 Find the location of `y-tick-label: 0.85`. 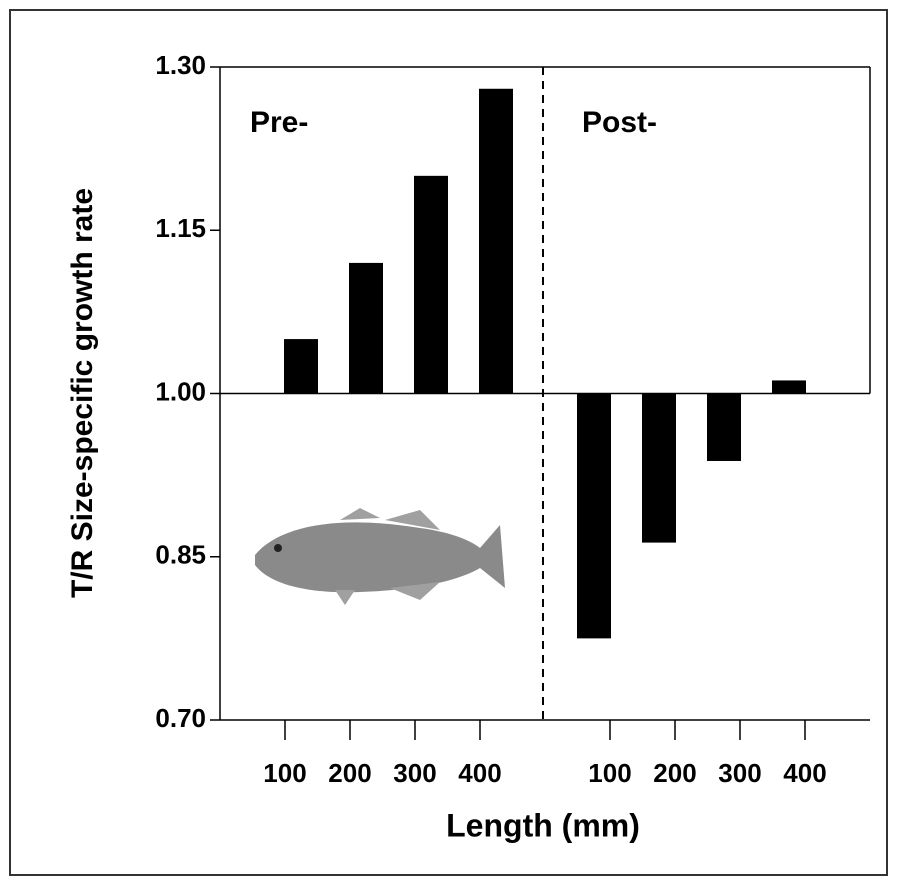

y-tick-label: 0.85 is located at coordinates (180, 555).